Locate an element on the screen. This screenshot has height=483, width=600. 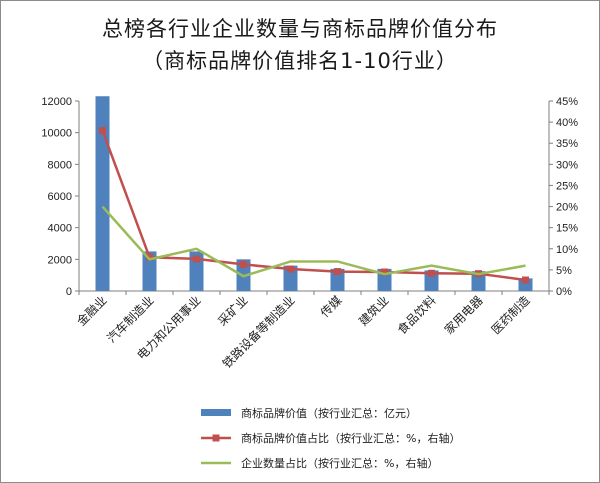
category-label: 采矿业 is located at coordinates (232, 310).